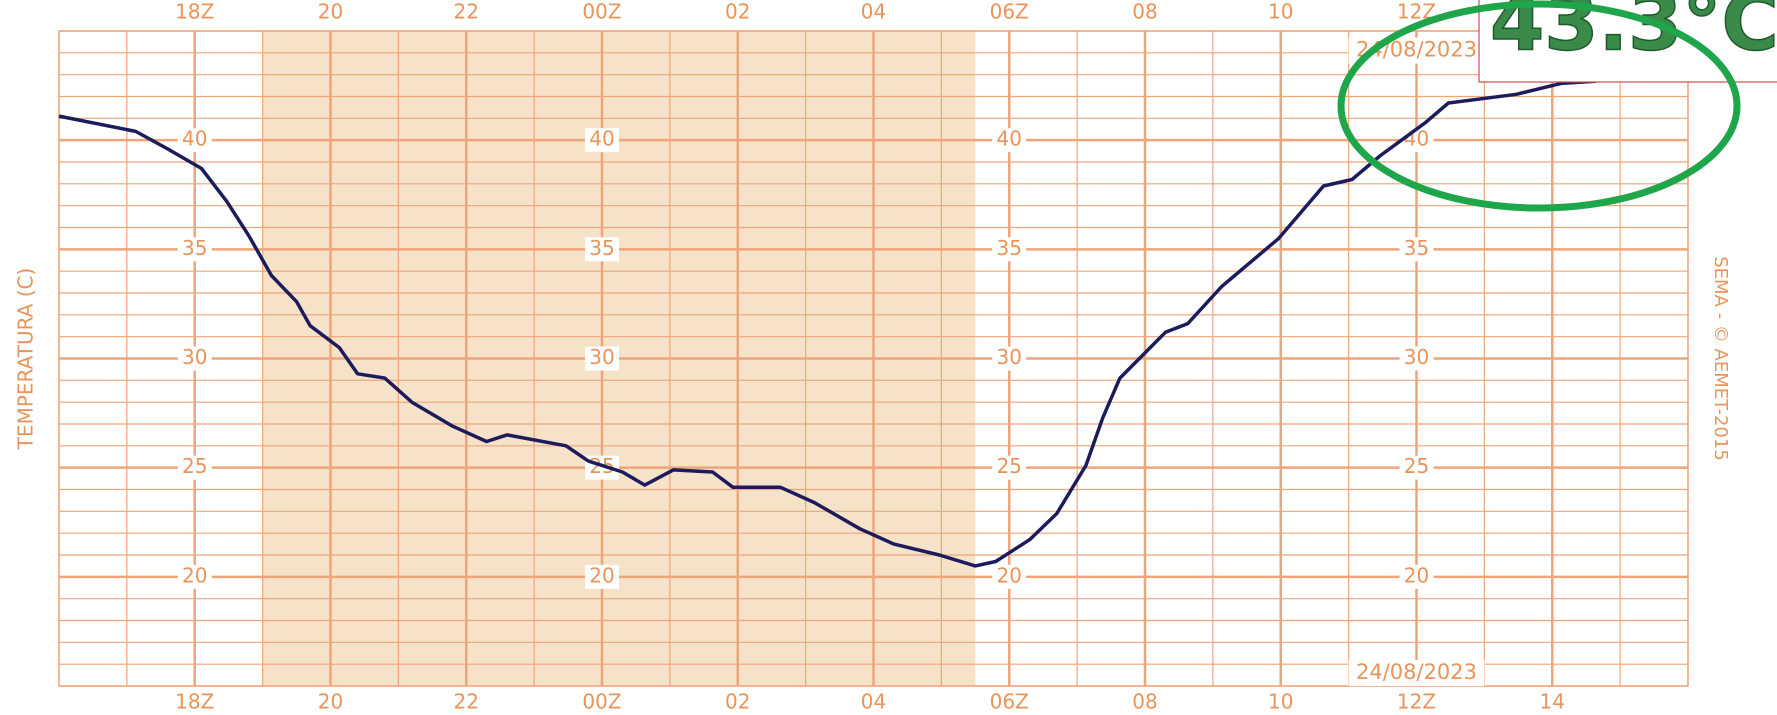 This screenshot has height=715, width=1777. I want to click on highlight-ellipse, so click(1539, 106).